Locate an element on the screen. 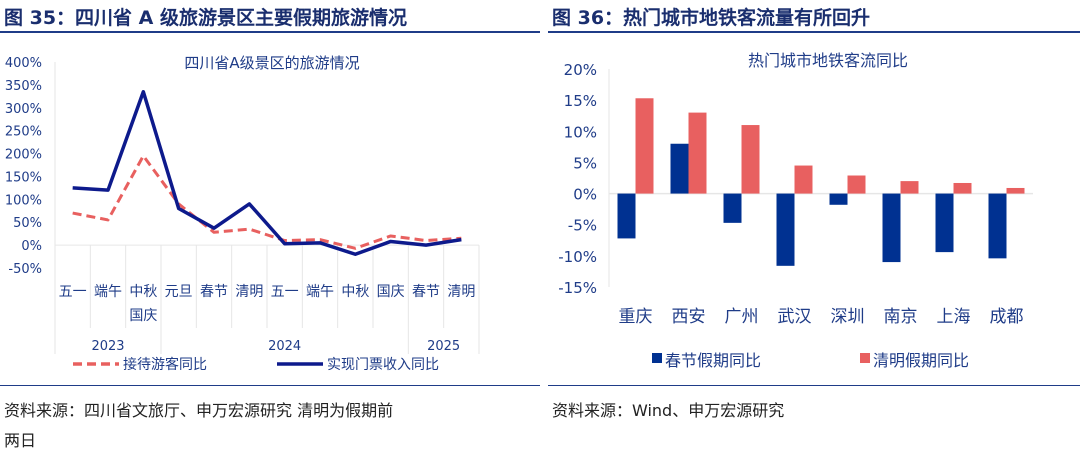  y-tick-label: -50% is located at coordinates (25, 269).